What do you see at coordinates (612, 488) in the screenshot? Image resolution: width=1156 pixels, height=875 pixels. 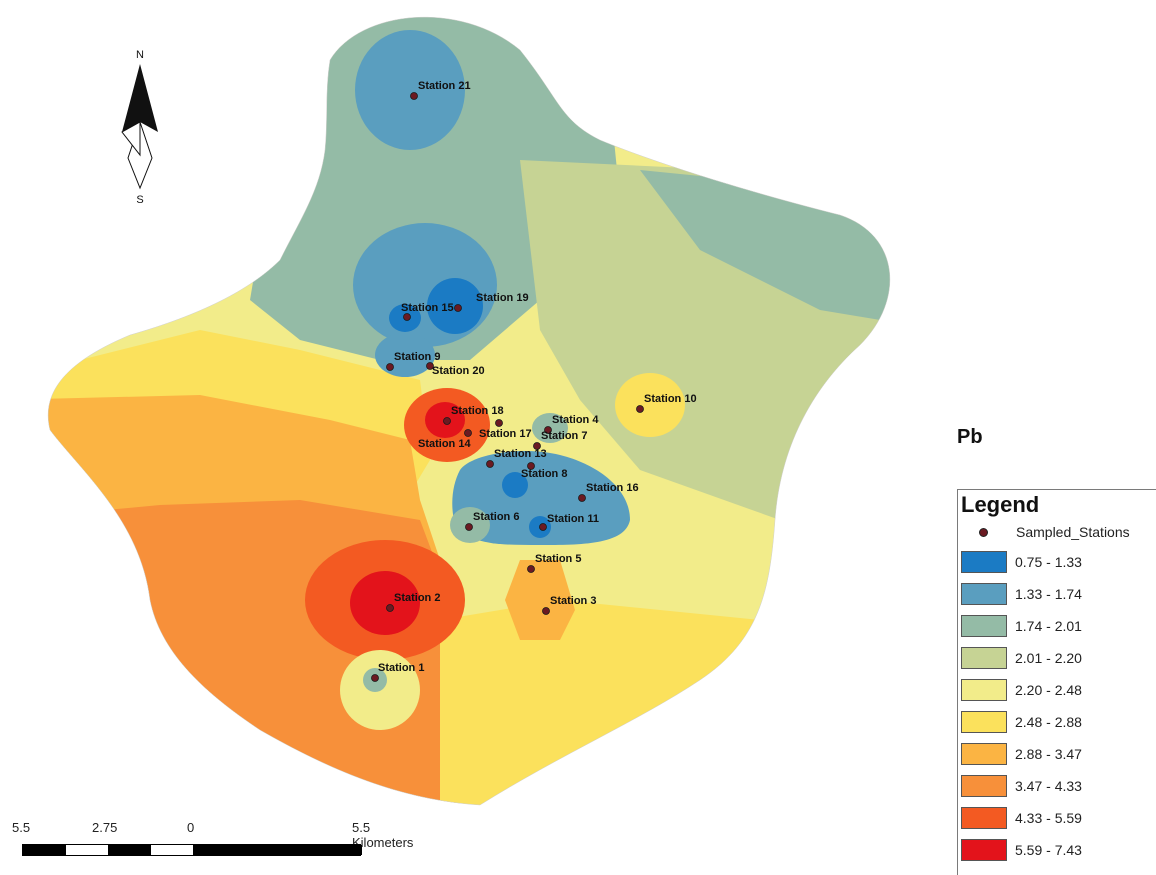 I see `station-label: Station 16` at bounding box center [612, 488].